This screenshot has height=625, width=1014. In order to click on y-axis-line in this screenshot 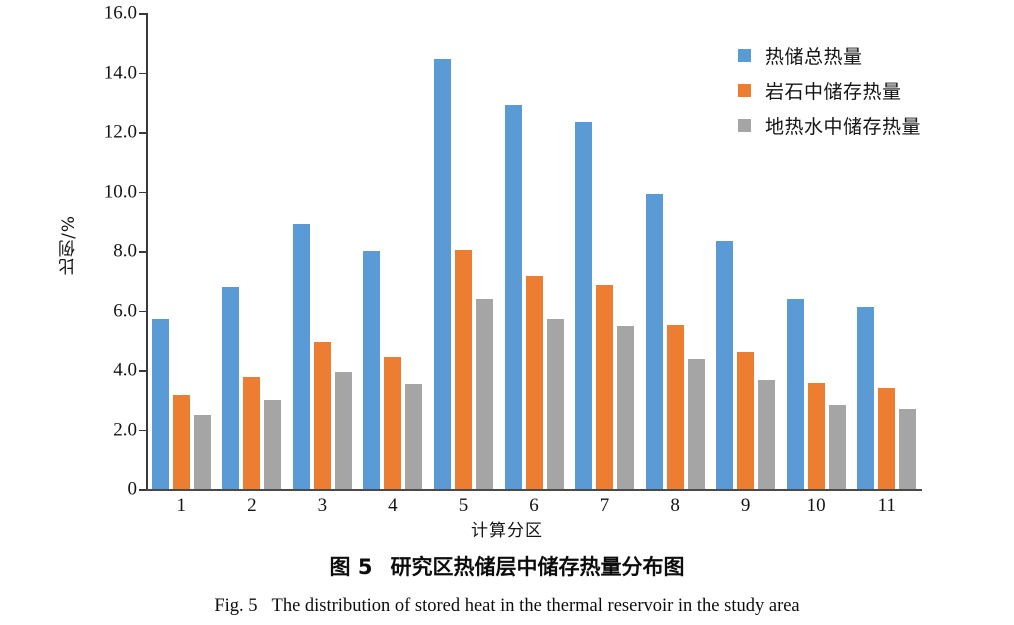, I will do `click(147, 251)`.